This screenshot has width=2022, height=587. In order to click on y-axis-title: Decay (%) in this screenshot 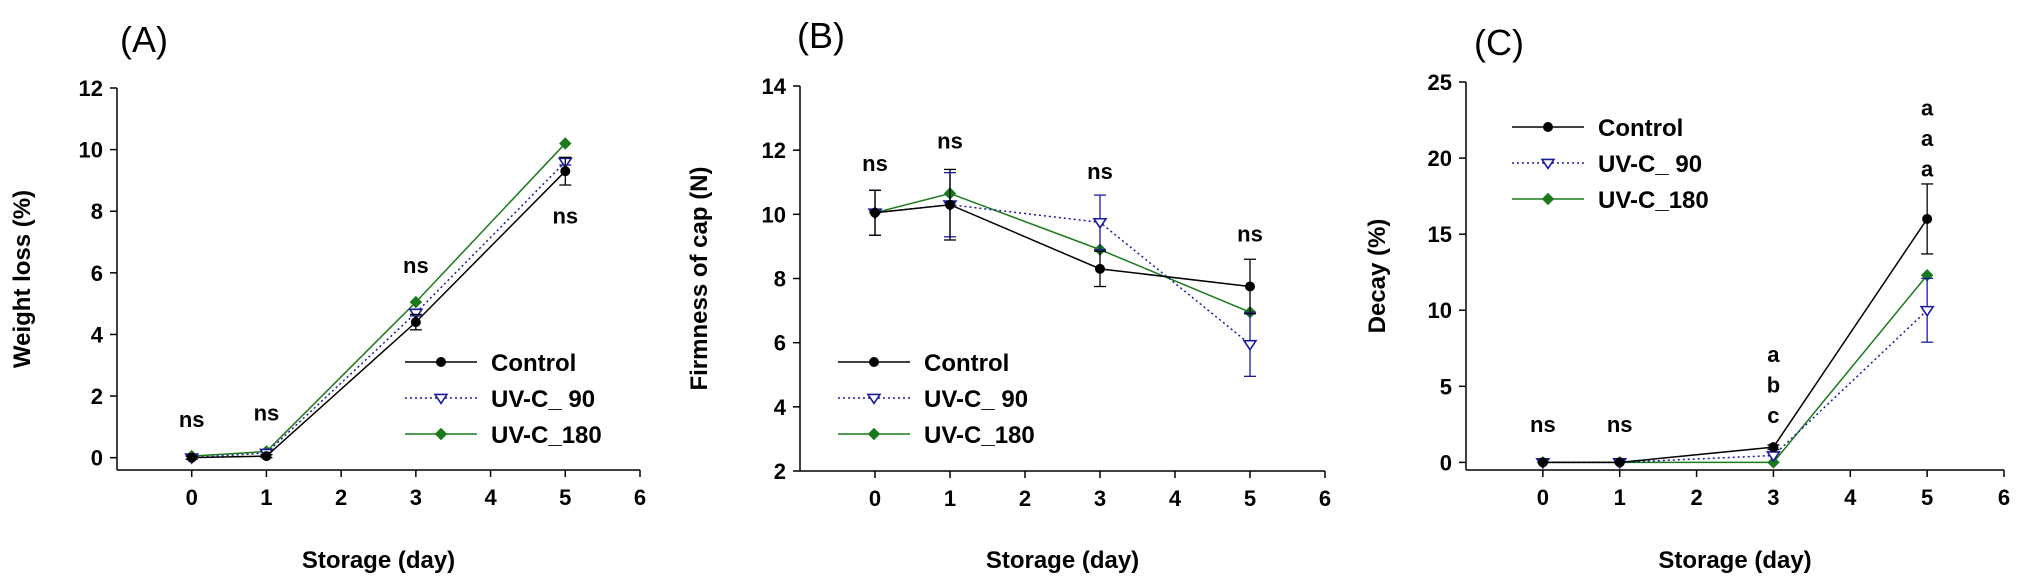, I will do `click(1377, 276)`.